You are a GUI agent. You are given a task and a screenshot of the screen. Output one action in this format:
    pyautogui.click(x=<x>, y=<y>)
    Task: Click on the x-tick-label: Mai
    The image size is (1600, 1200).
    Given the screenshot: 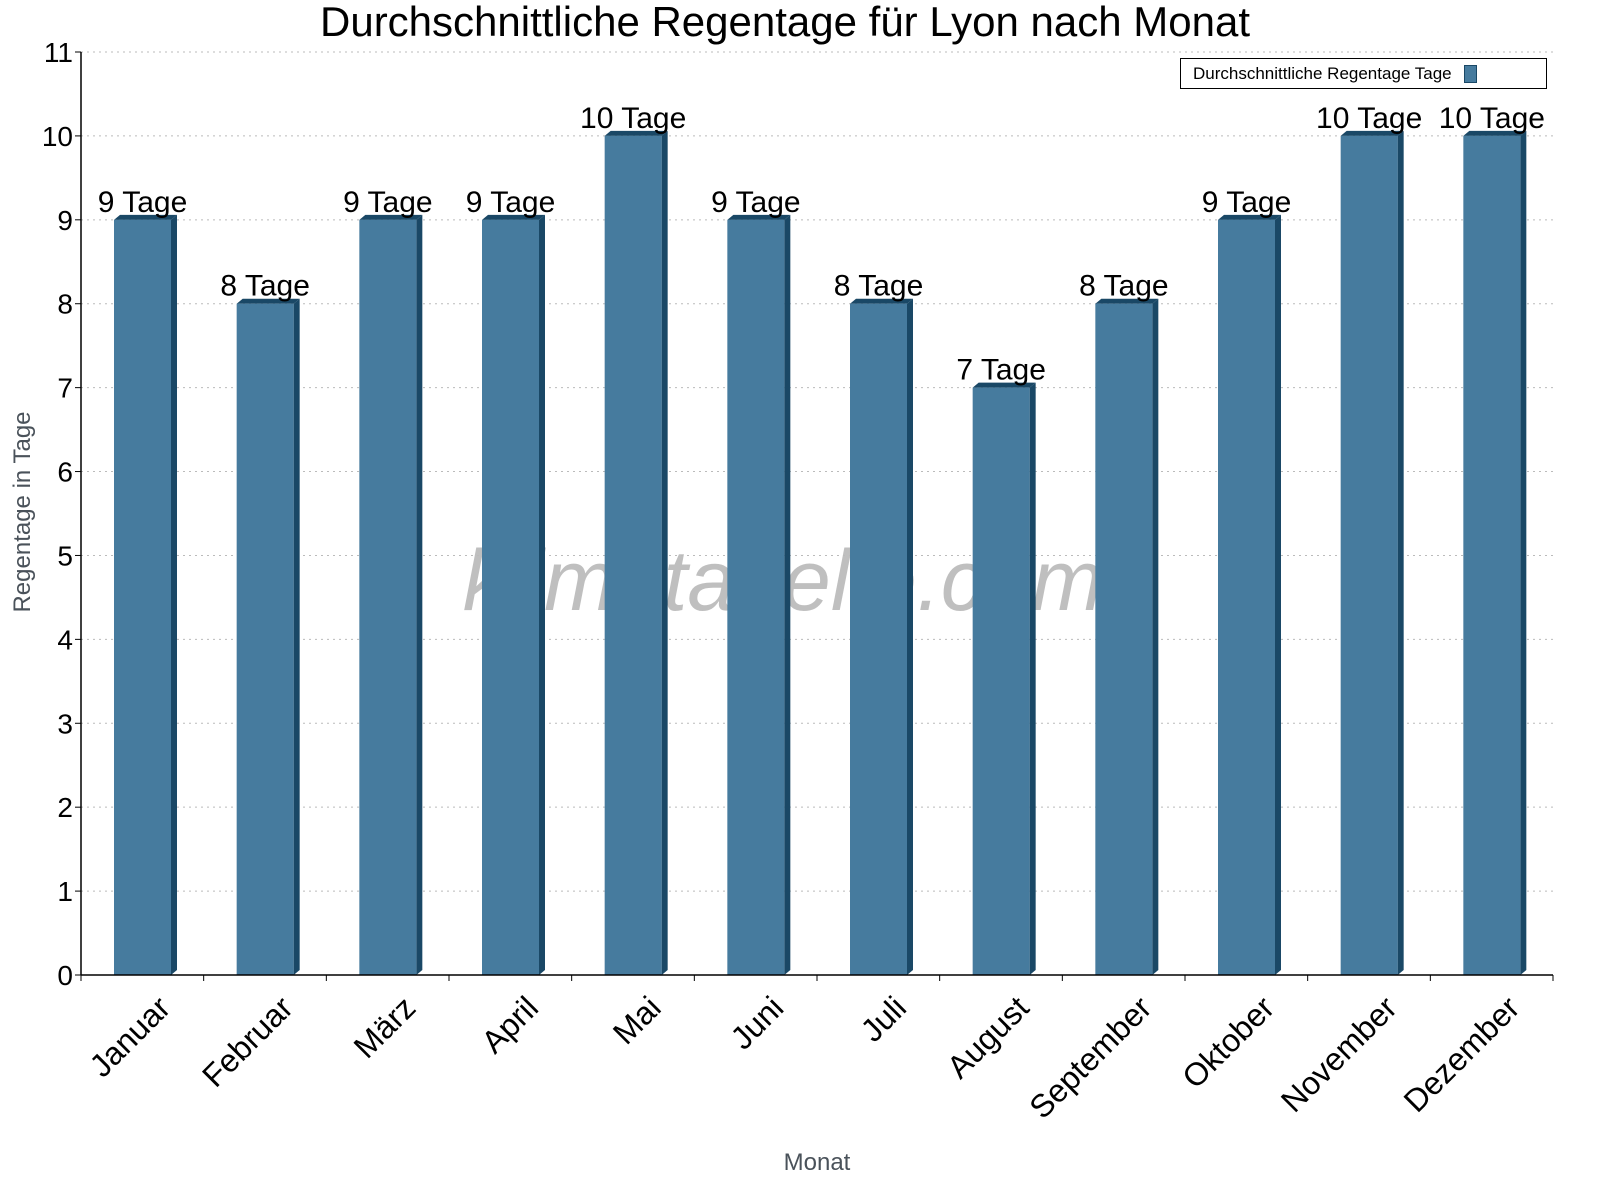 What is the action you would take?
    pyautogui.click(x=637, y=1020)
    